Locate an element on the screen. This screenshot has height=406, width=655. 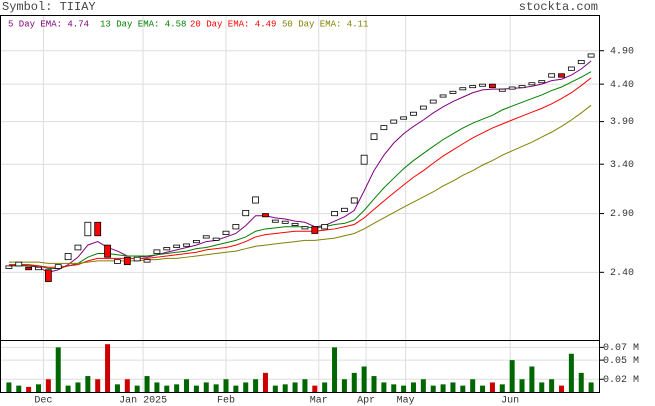
x-tick-label: Jun is located at coordinates (510, 401).